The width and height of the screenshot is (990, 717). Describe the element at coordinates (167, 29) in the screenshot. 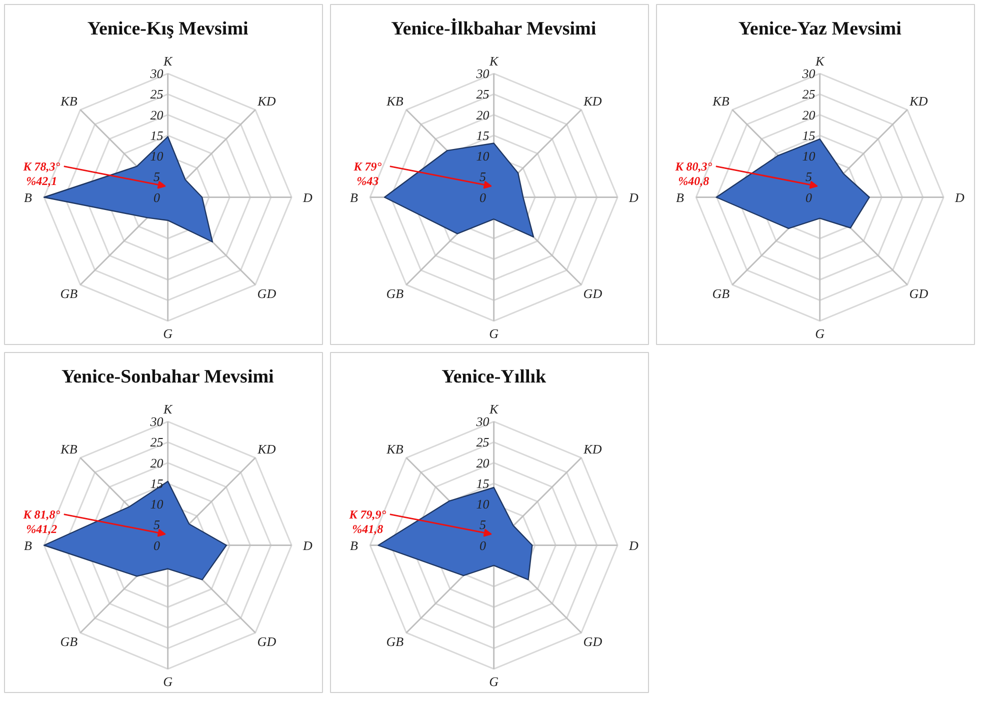

I see `chart-title: Yenice-Kış Mevsimi` at that location.